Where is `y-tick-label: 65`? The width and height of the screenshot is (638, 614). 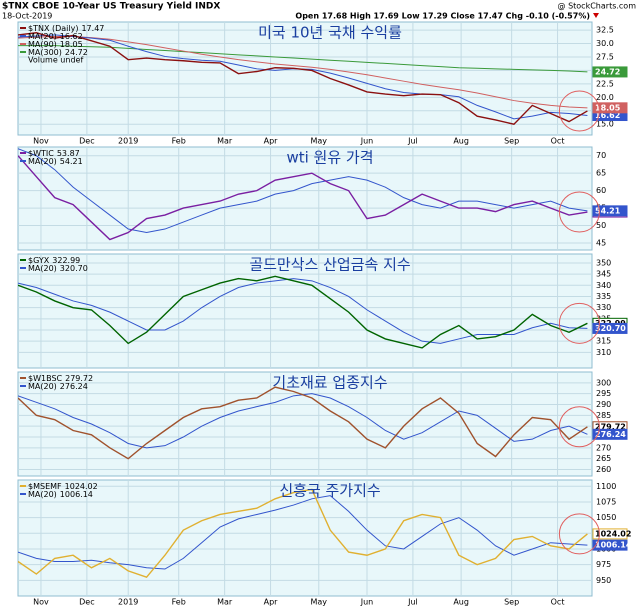
y-tick-label: 65 is located at coordinates (601, 173).